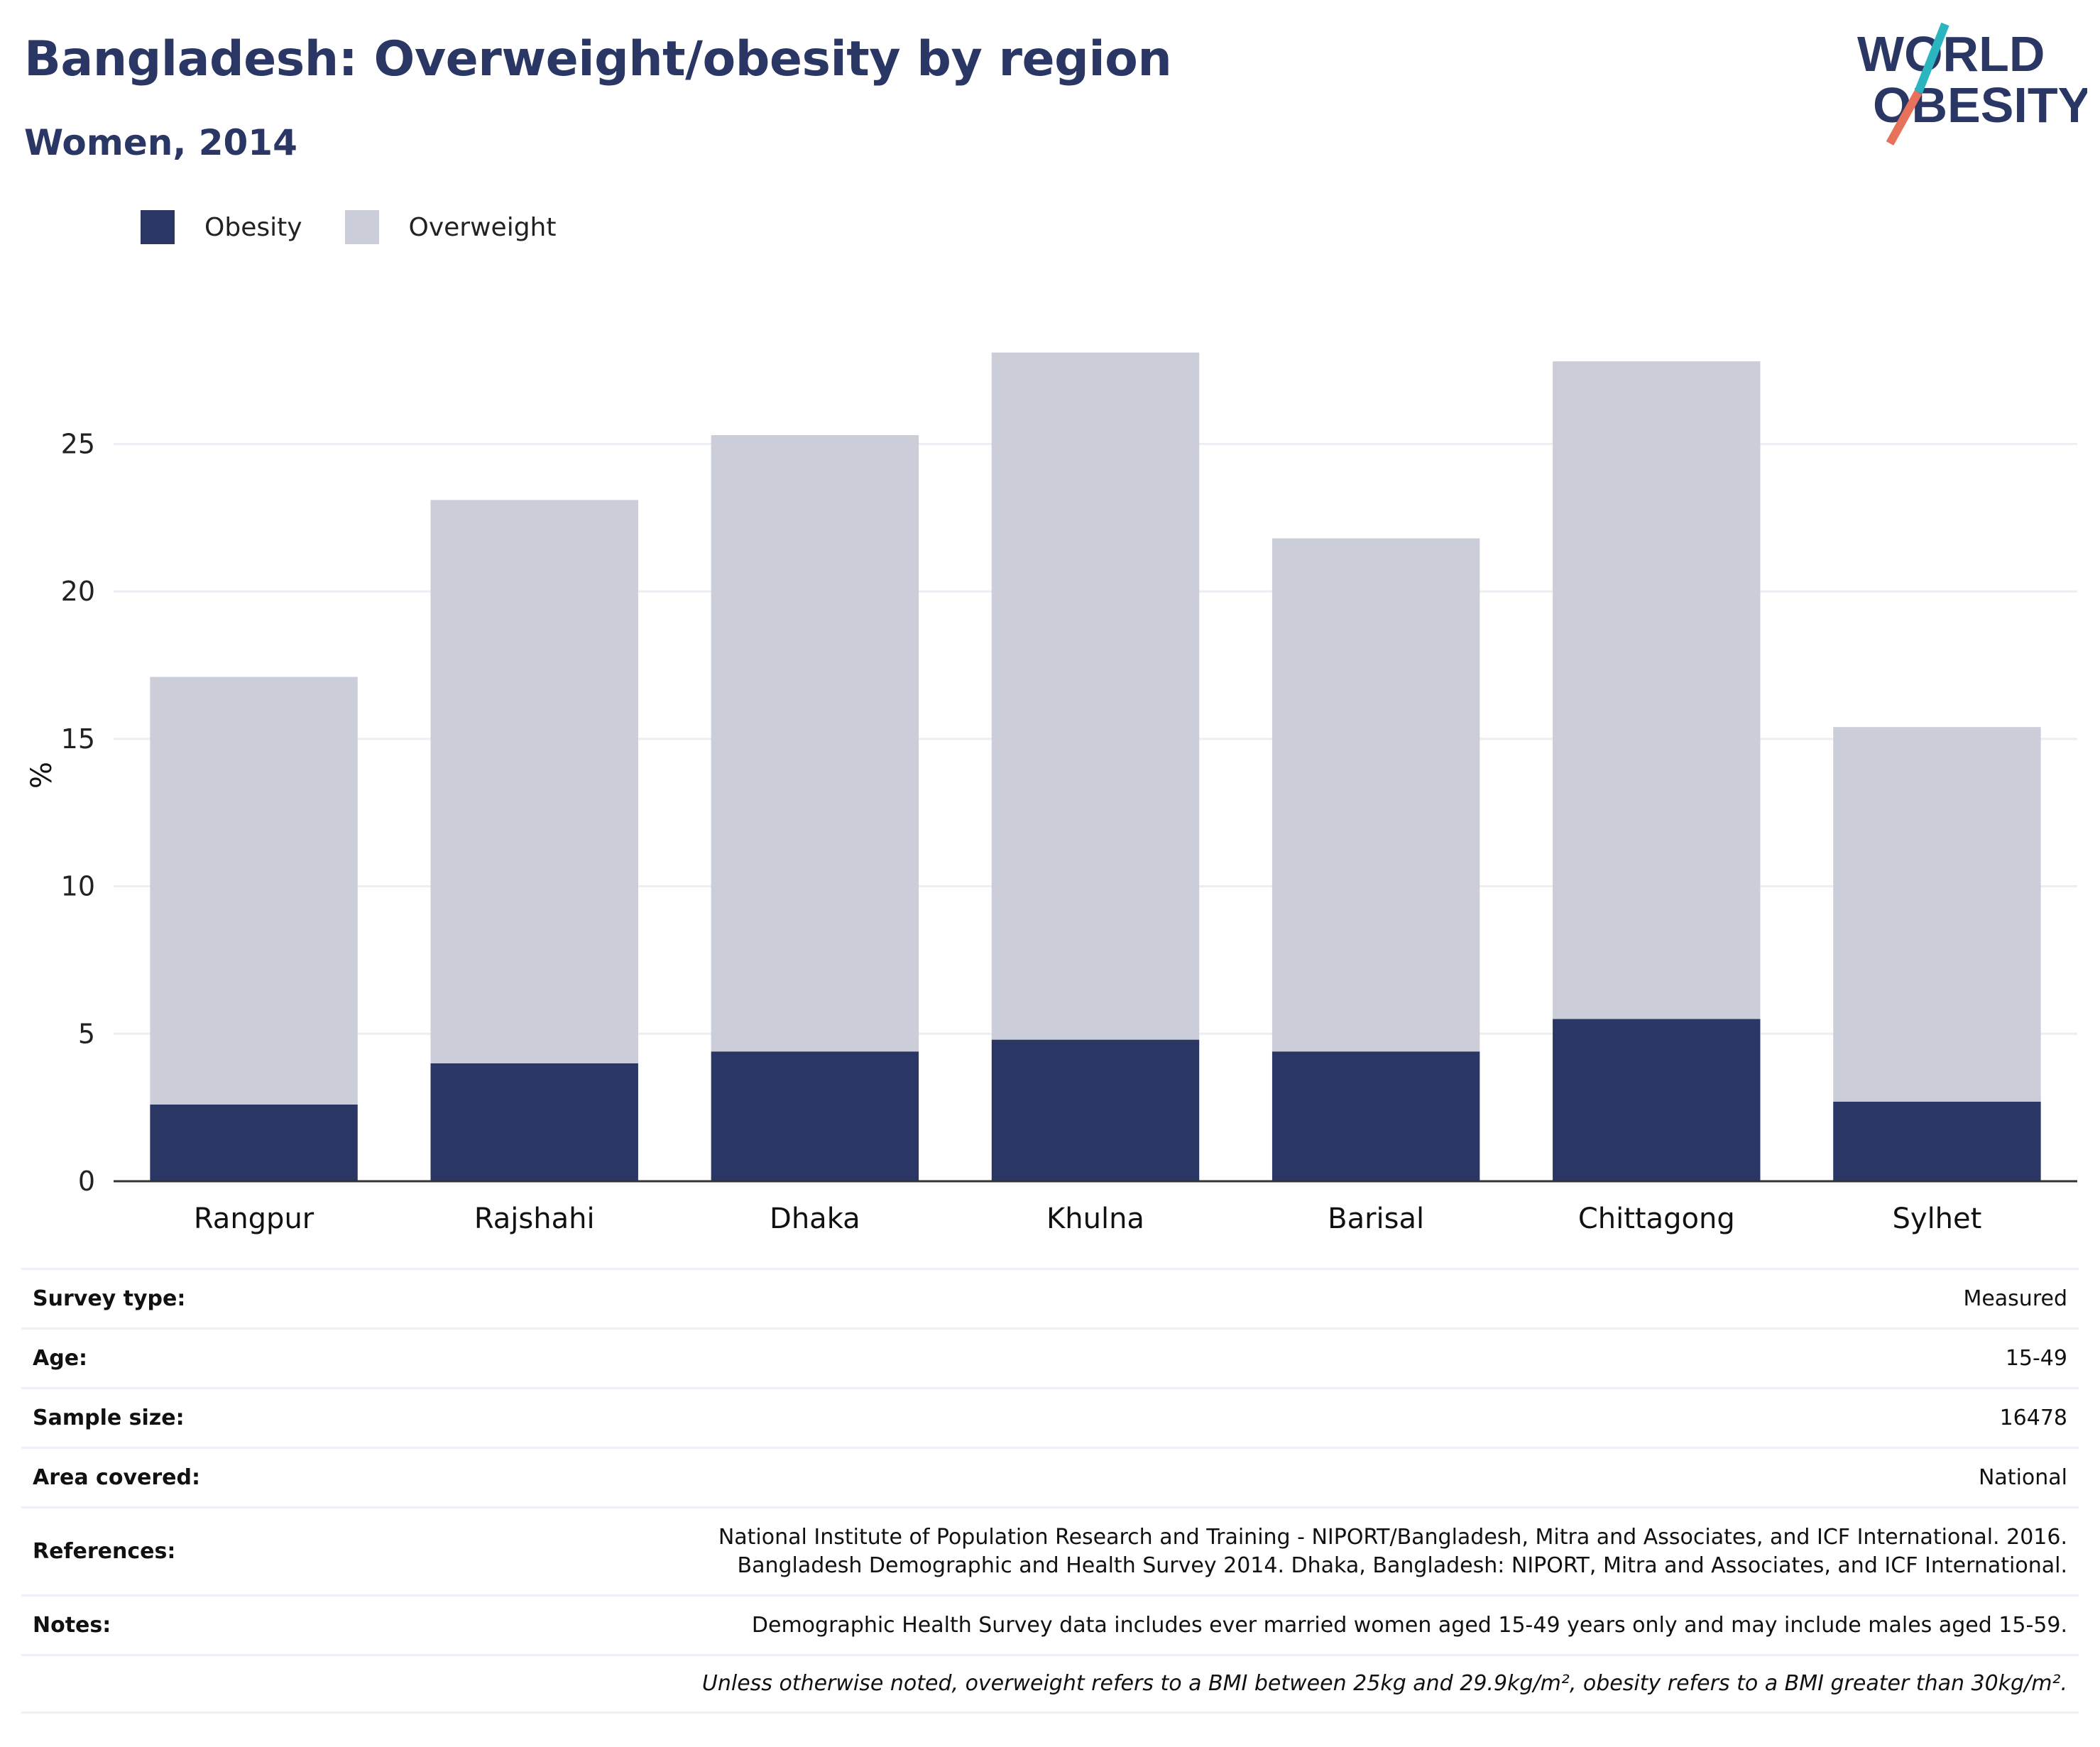  What do you see at coordinates (116, 1477) in the screenshot?
I see `info-key: Area covered:` at bounding box center [116, 1477].